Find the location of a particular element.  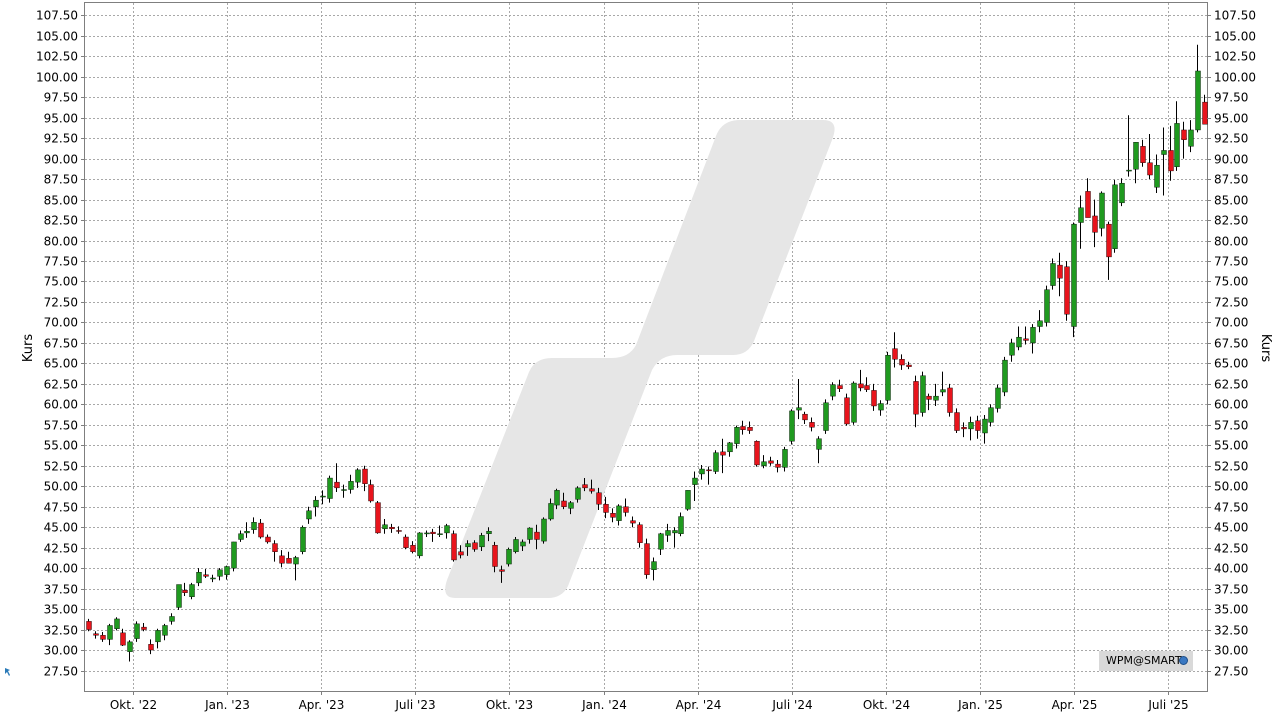

y-tick-label-right-27: 95.00 is located at coordinates (1231, 119).